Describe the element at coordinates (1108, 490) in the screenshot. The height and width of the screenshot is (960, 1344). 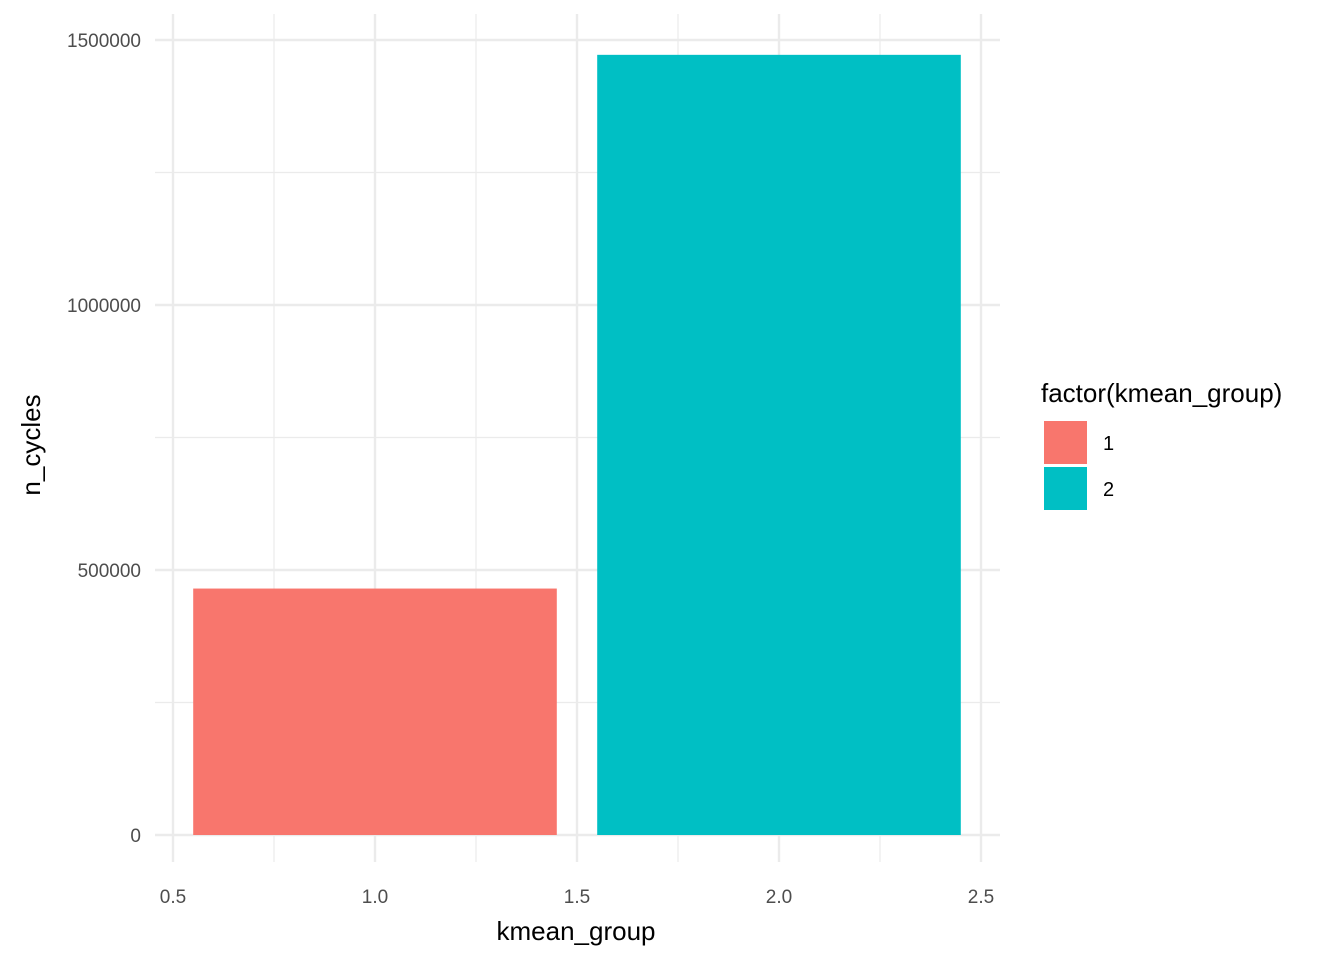
I see `legend-label-2: 2` at that location.